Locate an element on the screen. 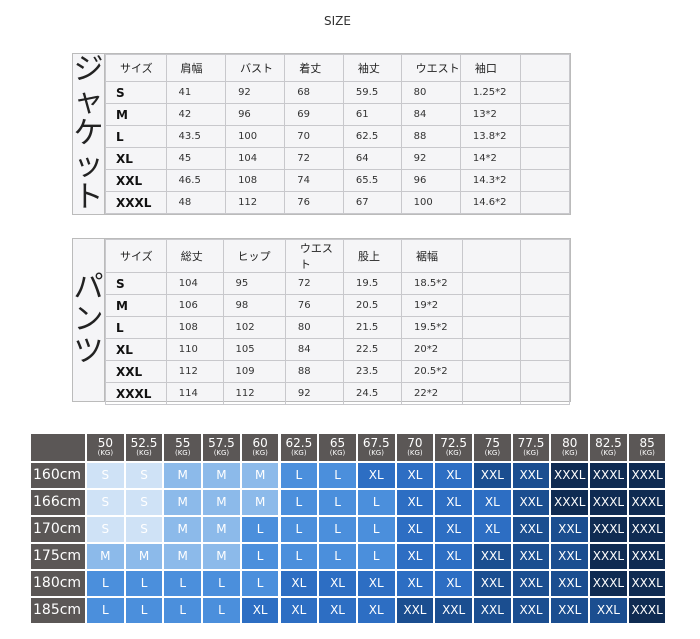 The image size is (700, 639). table-cell: 108 is located at coordinates (255, 180).